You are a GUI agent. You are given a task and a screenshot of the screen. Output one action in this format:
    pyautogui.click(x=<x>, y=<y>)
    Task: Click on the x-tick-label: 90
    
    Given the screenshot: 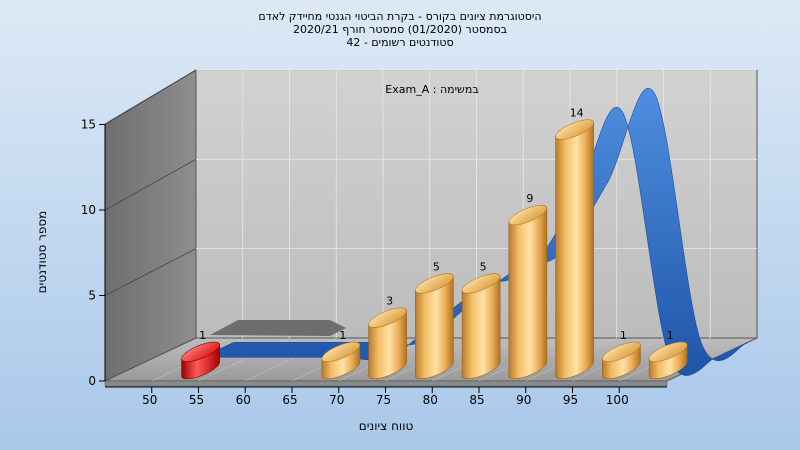 What is the action you would take?
    pyautogui.click(x=523, y=400)
    